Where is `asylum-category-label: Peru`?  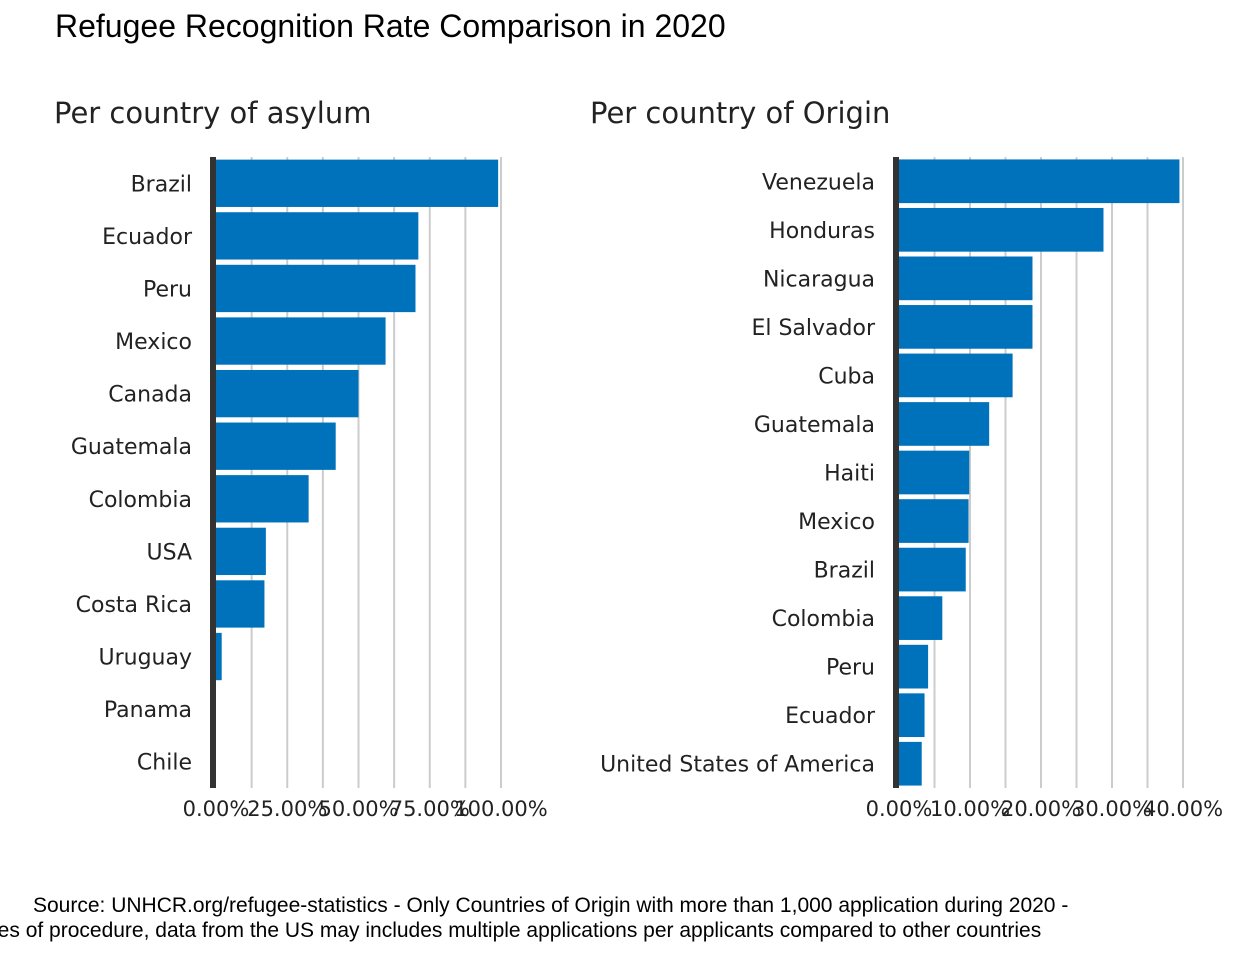 asylum-category-label: Peru is located at coordinates (167, 289).